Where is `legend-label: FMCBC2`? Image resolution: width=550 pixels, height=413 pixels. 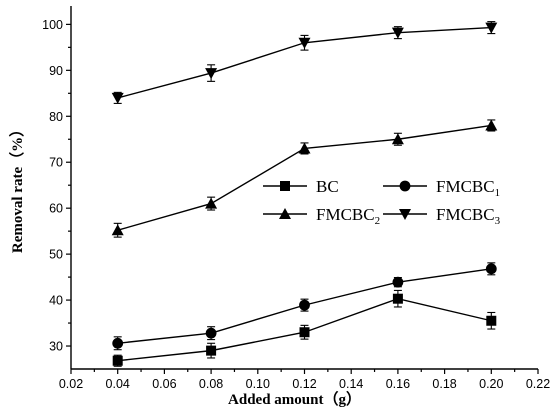
legend-label: FMCBC2 is located at coordinates (348, 216).